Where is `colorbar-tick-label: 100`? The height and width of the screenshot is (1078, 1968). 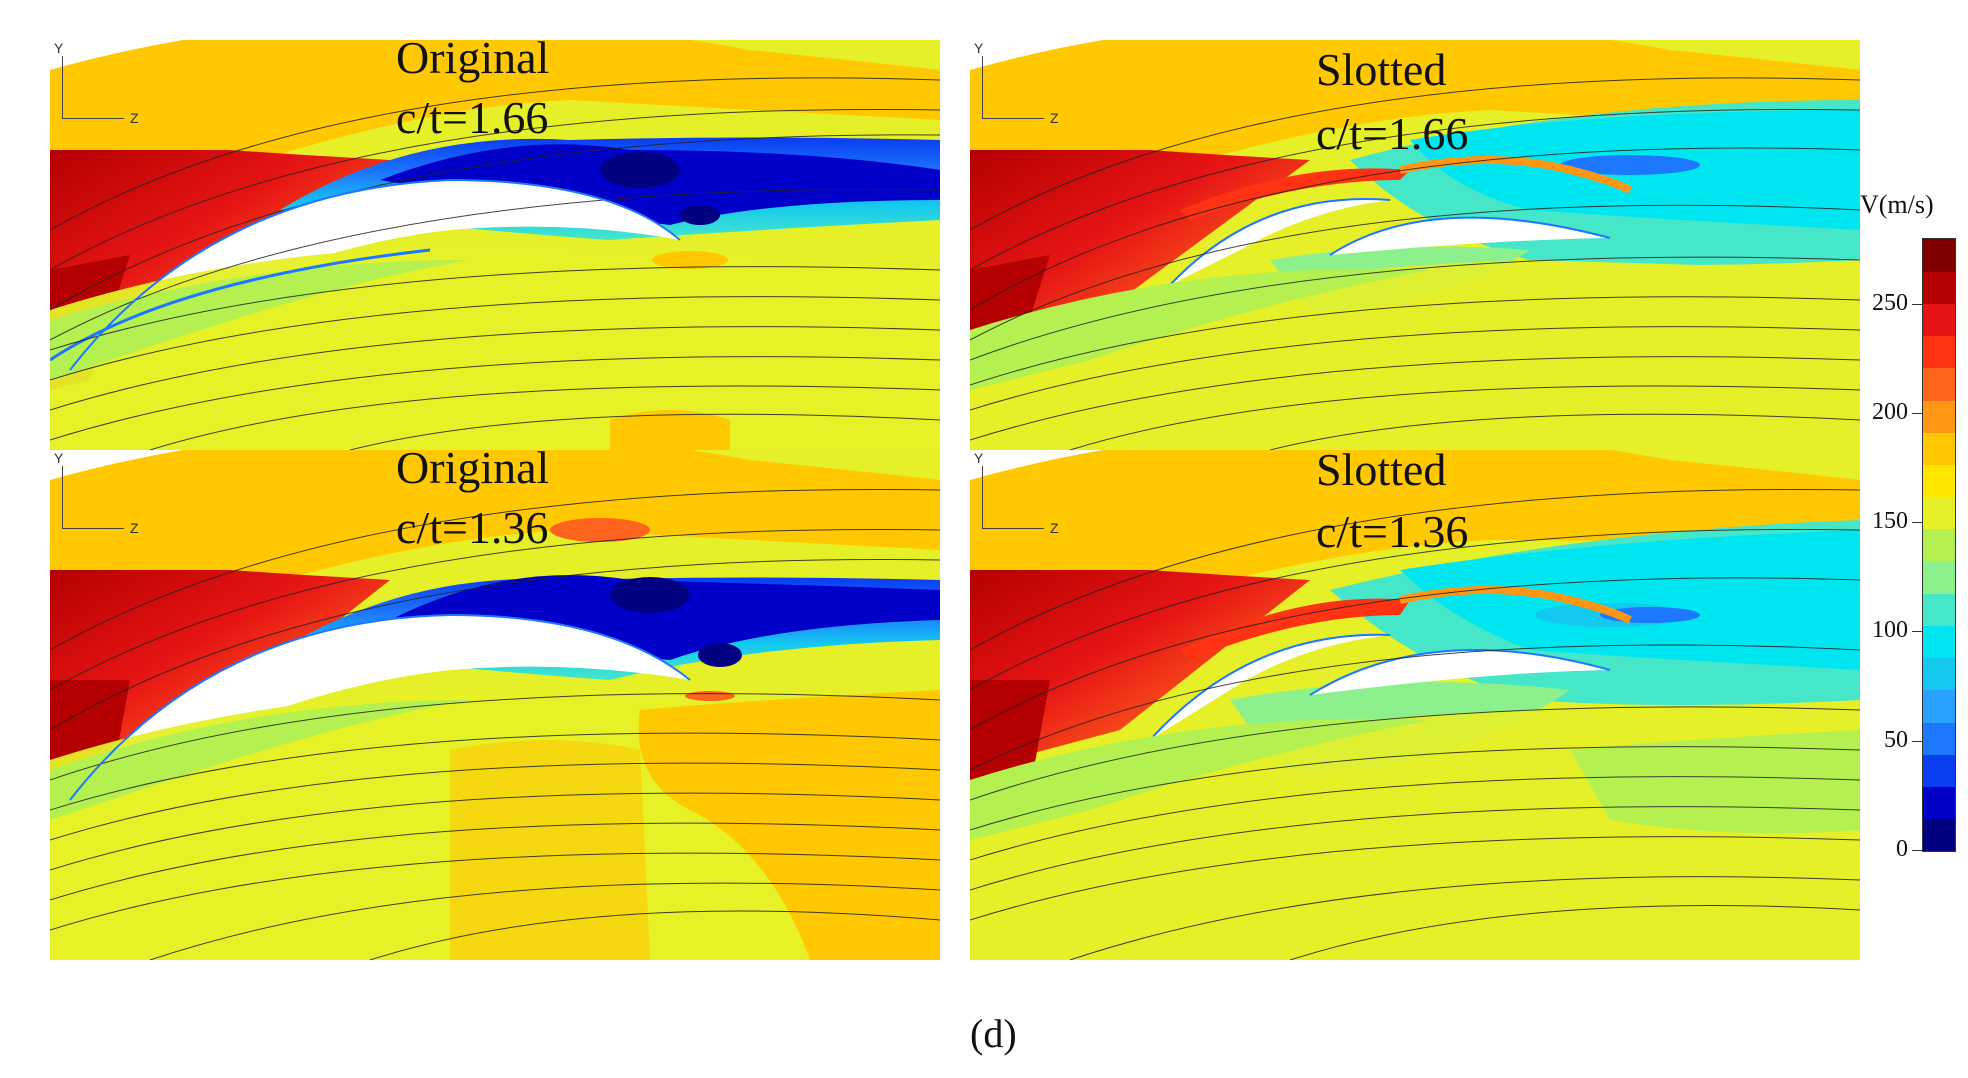
colorbar-tick-label: 100 is located at coordinates (1890, 630).